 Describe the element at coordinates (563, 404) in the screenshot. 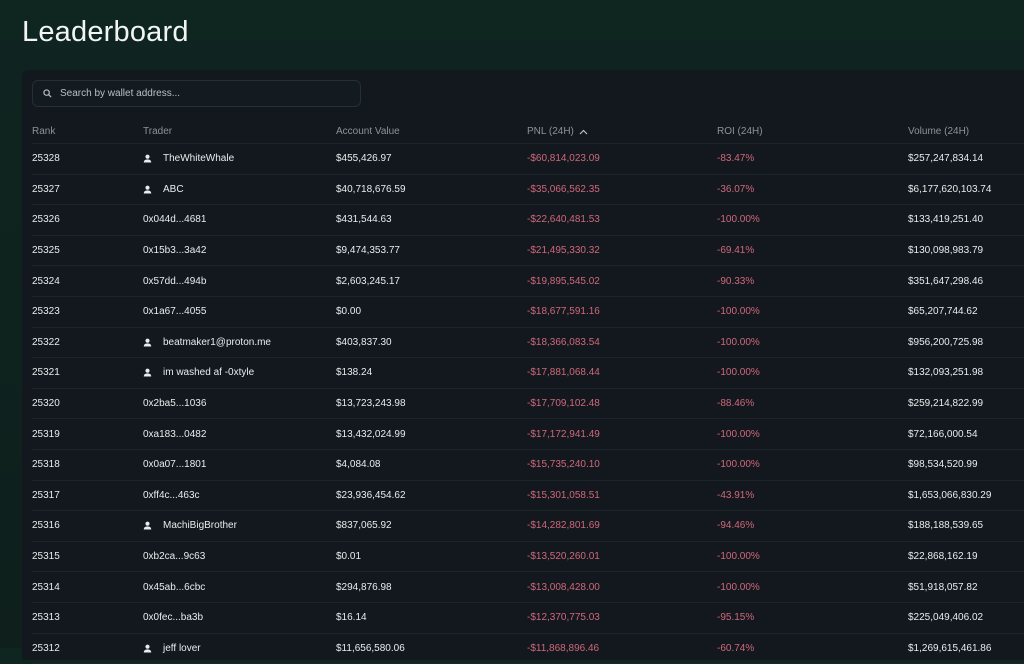

I see `pnl-cell: -$17,709,102.48` at that location.